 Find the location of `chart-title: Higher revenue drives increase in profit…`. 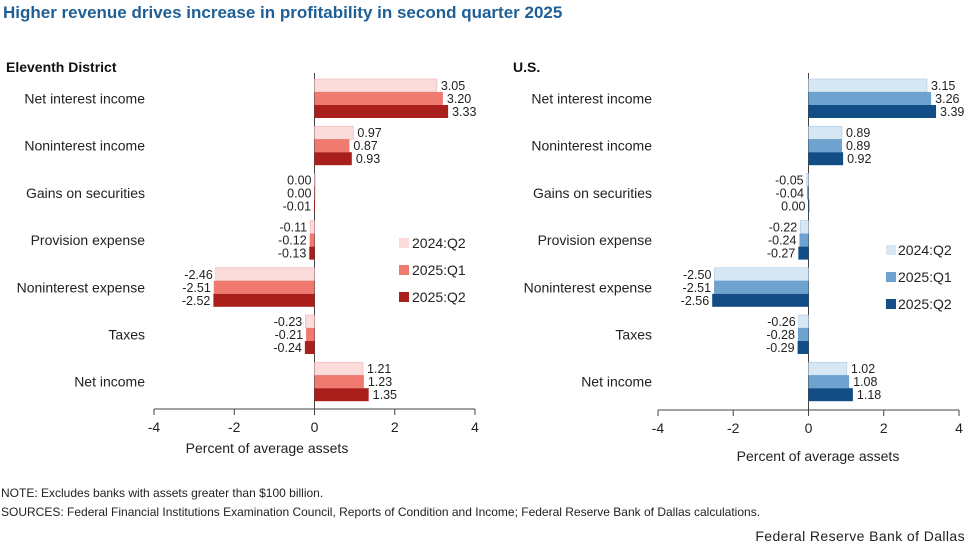

chart-title: Higher revenue drives increase in profit… is located at coordinates (283, 12).